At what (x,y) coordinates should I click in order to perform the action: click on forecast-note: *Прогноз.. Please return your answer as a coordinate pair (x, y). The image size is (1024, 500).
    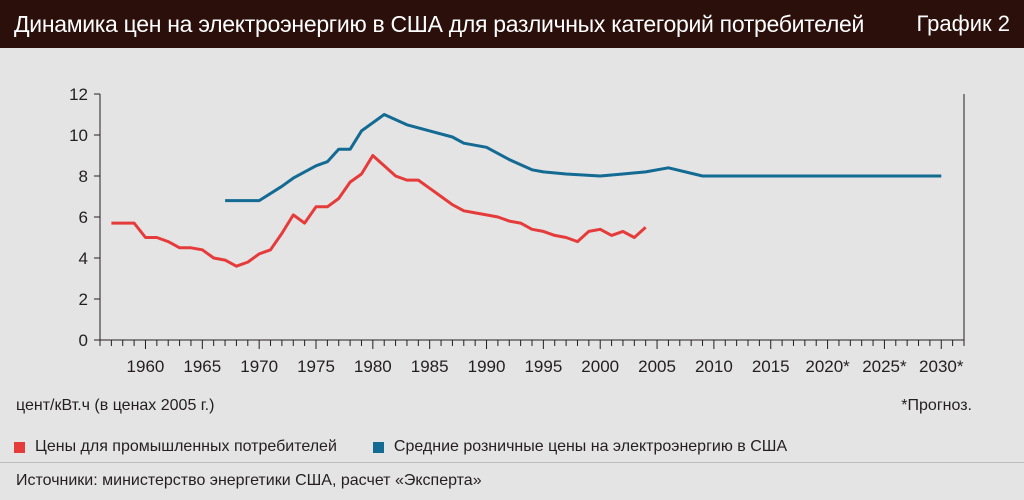
    Looking at the image, I should click on (936, 405).